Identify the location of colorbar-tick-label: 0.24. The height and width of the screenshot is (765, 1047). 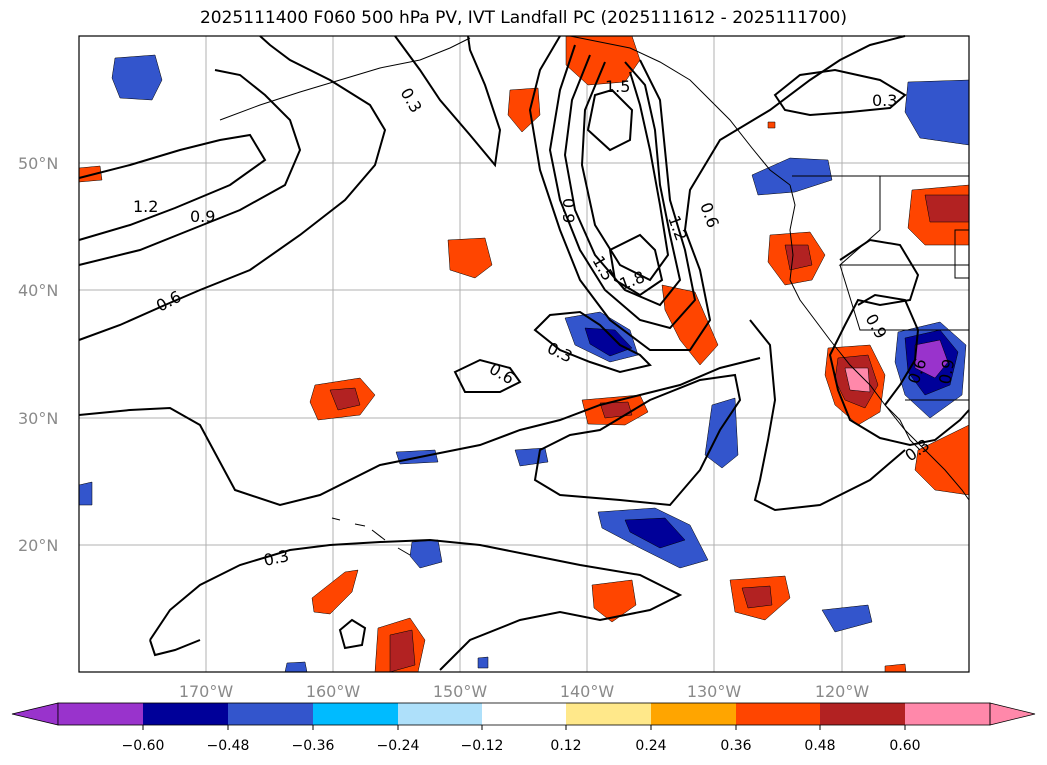
(650, 746).